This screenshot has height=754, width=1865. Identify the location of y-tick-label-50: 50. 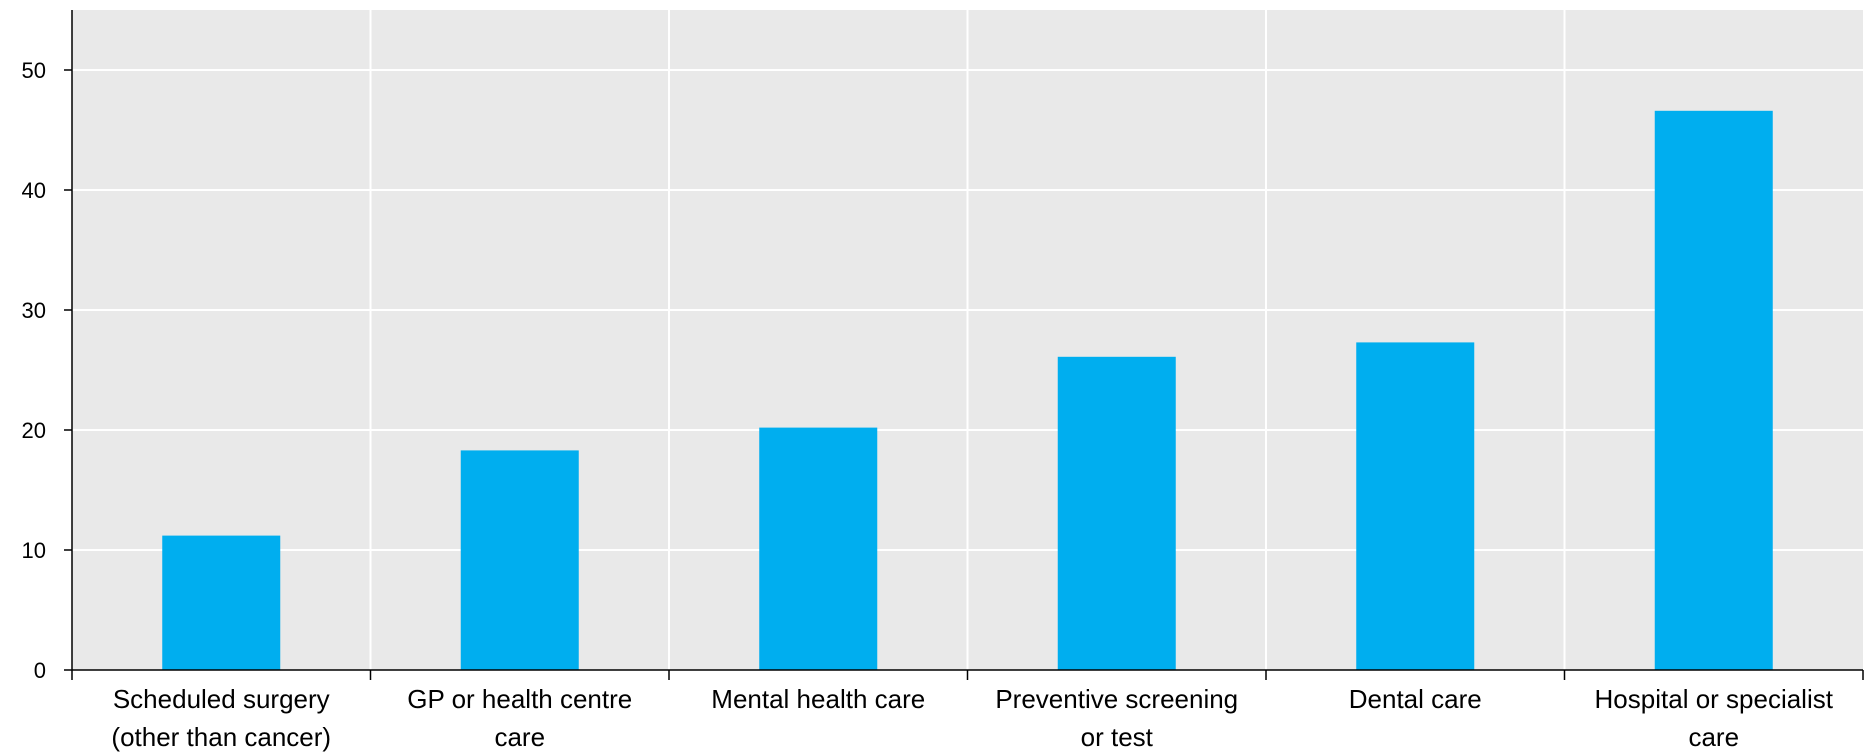
(34, 70).